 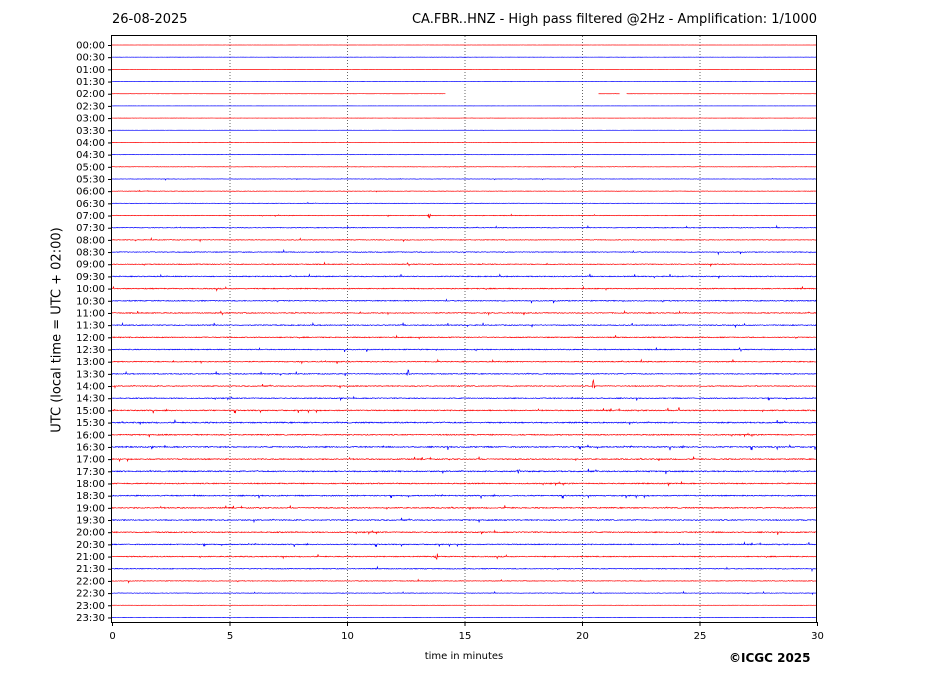 I want to click on row-label-1300: 13:00, so click(x=90, y=362).